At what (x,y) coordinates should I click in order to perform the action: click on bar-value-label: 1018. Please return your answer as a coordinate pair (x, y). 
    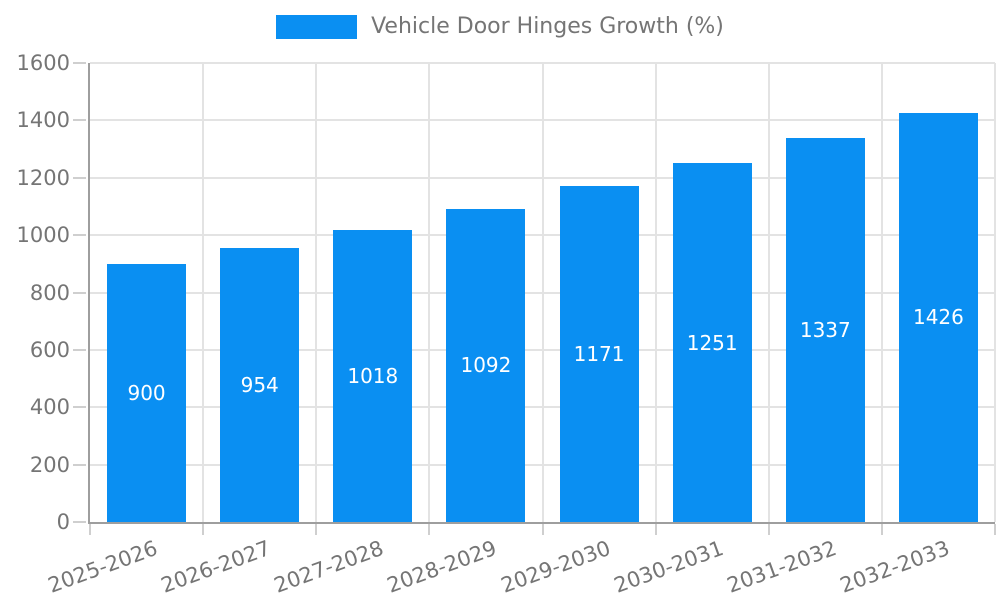
    Looking at the image, I should click on (373, 375).